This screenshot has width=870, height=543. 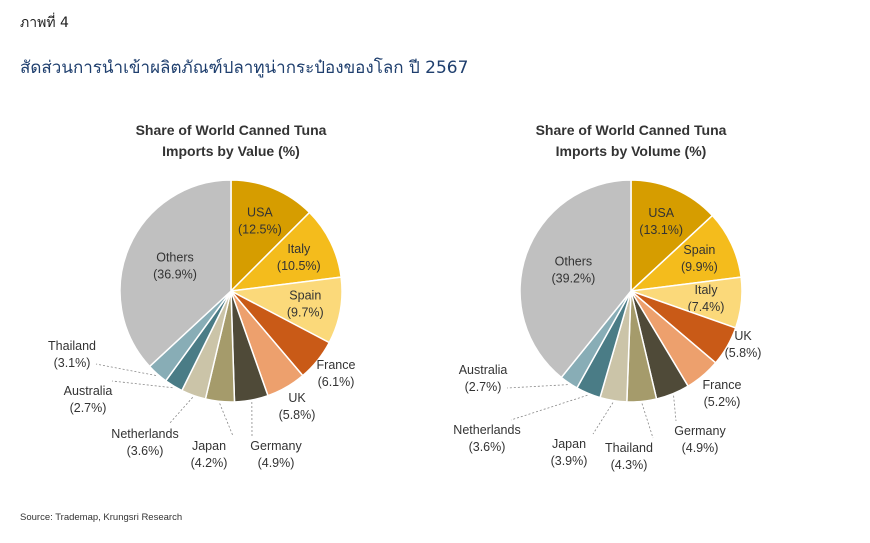 I want to click on leader-line-germany, so click(x=675, y=408).